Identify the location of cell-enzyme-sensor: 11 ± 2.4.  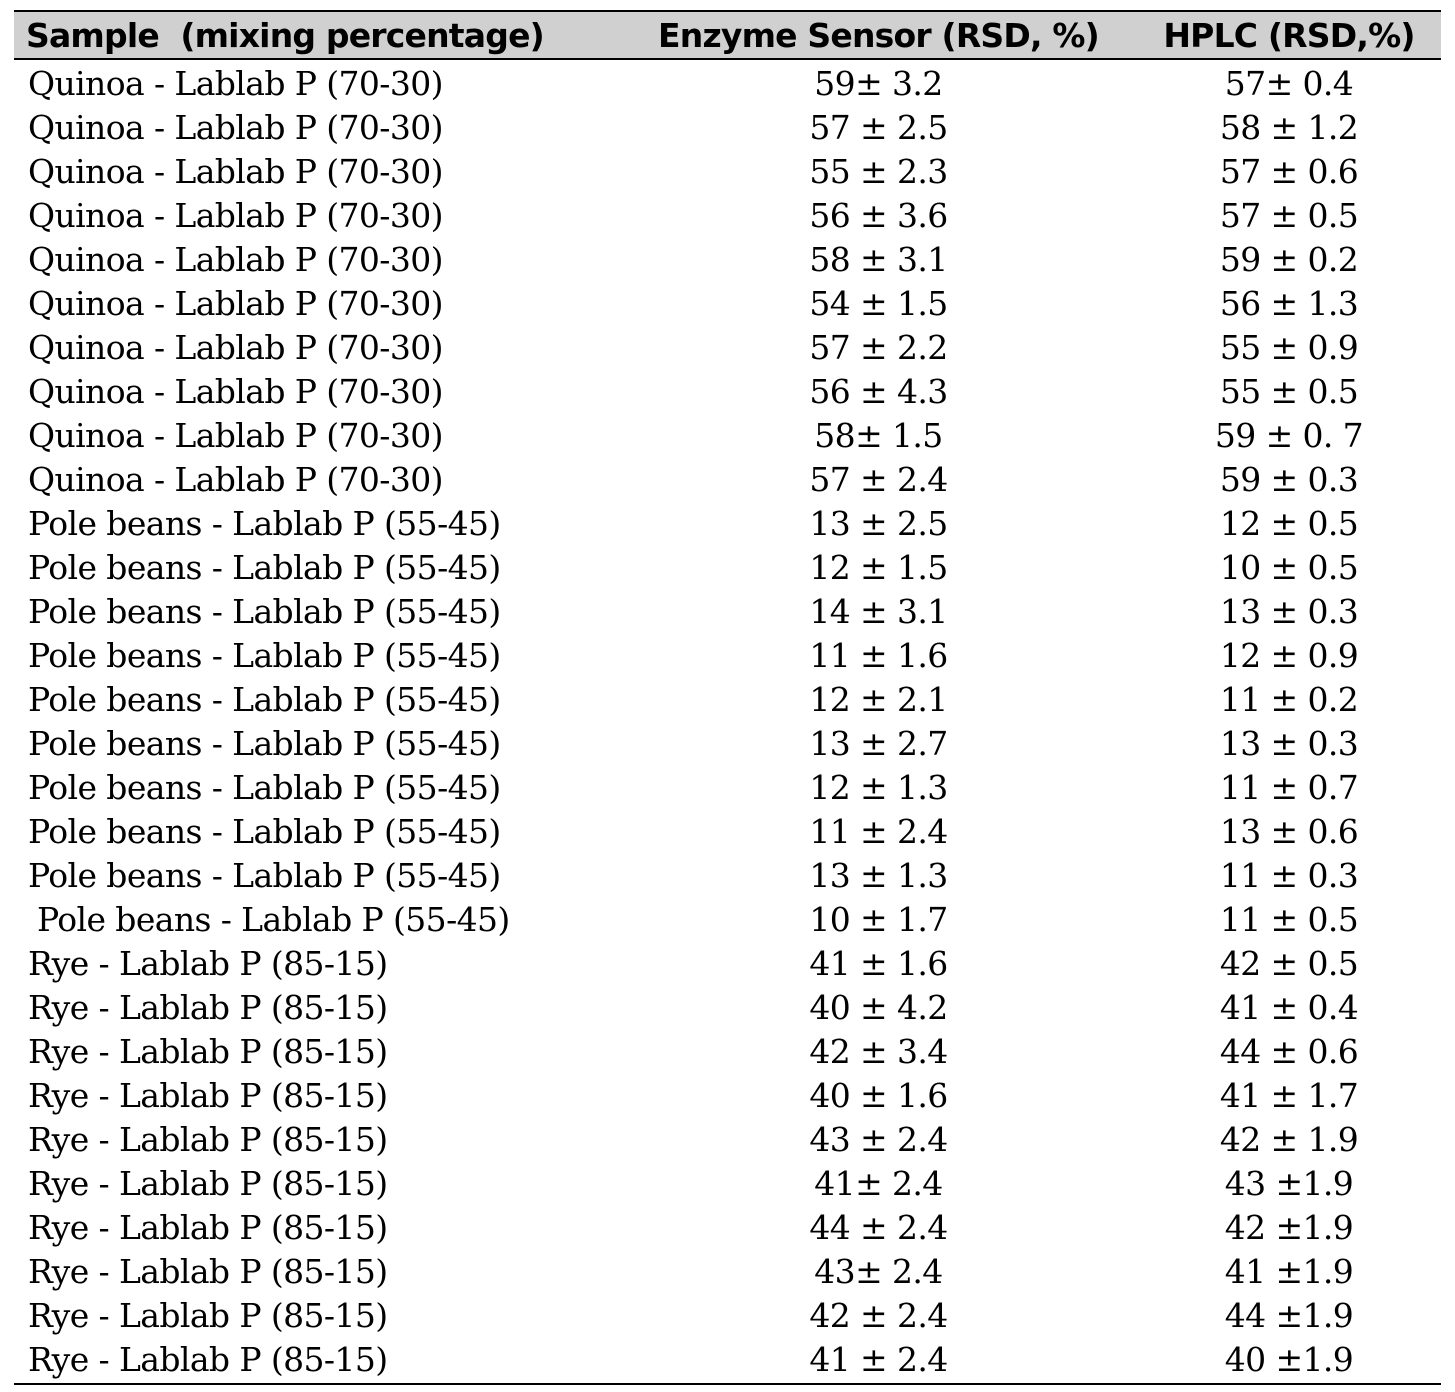
(878, 831).